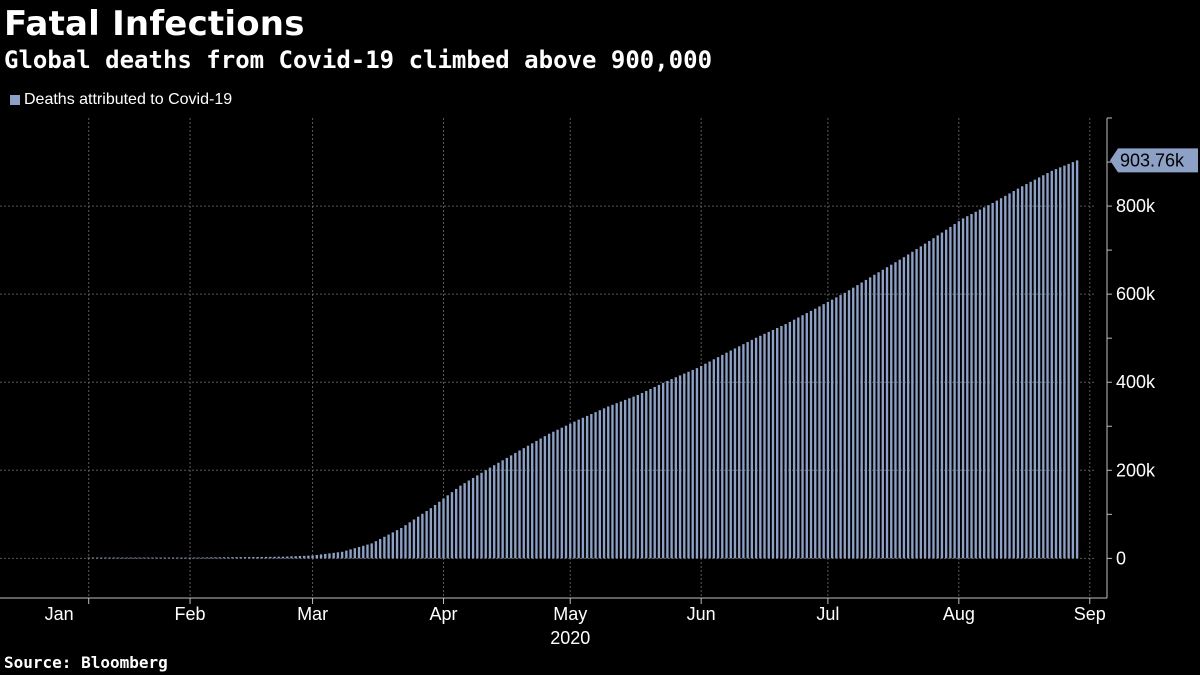 This screenshot has width=1200, height=675. I want to click on y-tick-label: 0, so click(1121, 558).